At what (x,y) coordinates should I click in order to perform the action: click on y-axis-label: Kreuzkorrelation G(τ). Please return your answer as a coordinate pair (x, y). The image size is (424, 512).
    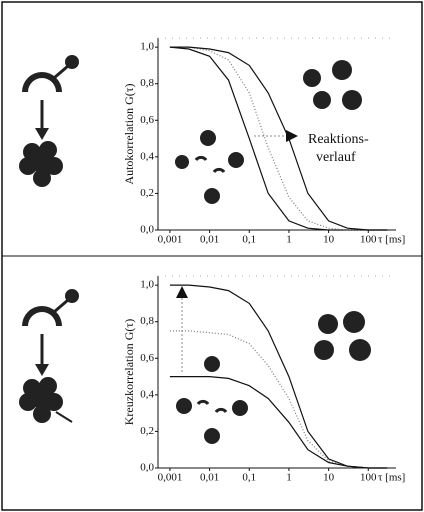
    Looking at the image, I should click on (129, 372).